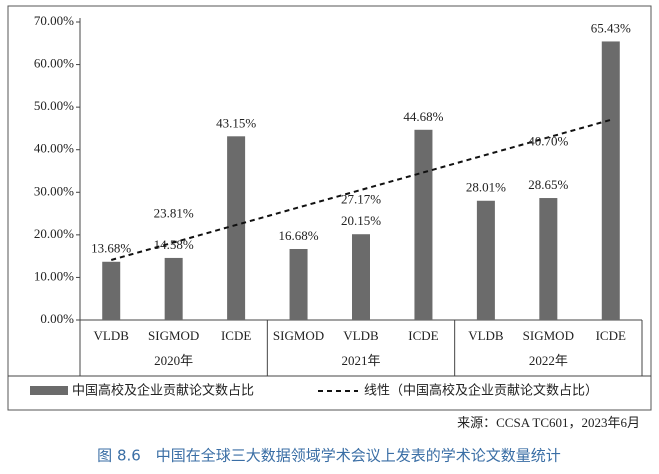 The height and width of the screenshot is (474, 659). Describe the element at coordinates (423, 116) in the screenshot. I see `data-label: 44.68%` at that location.